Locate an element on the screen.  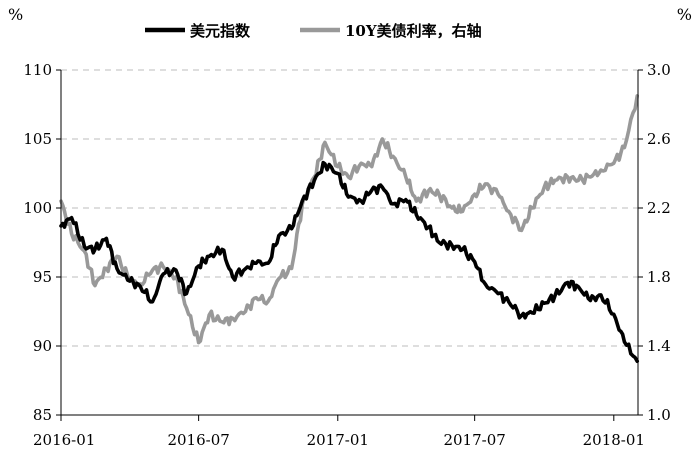
x-tick-label: 2016-01 is located at coordinates (64, 440).